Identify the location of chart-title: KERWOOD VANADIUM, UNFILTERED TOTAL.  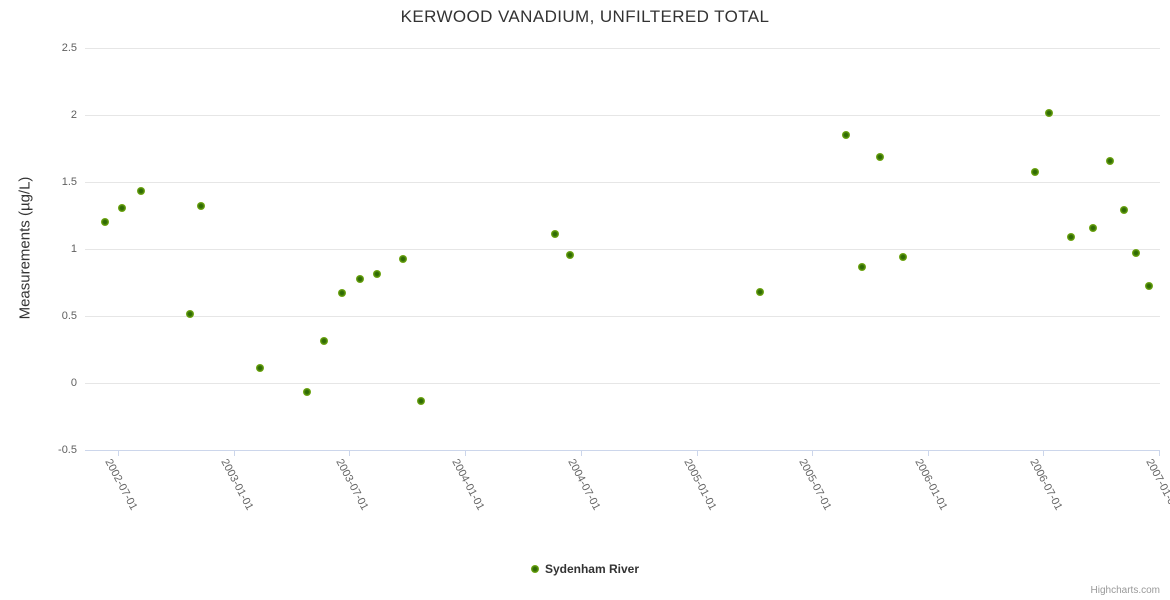
(585, 16).